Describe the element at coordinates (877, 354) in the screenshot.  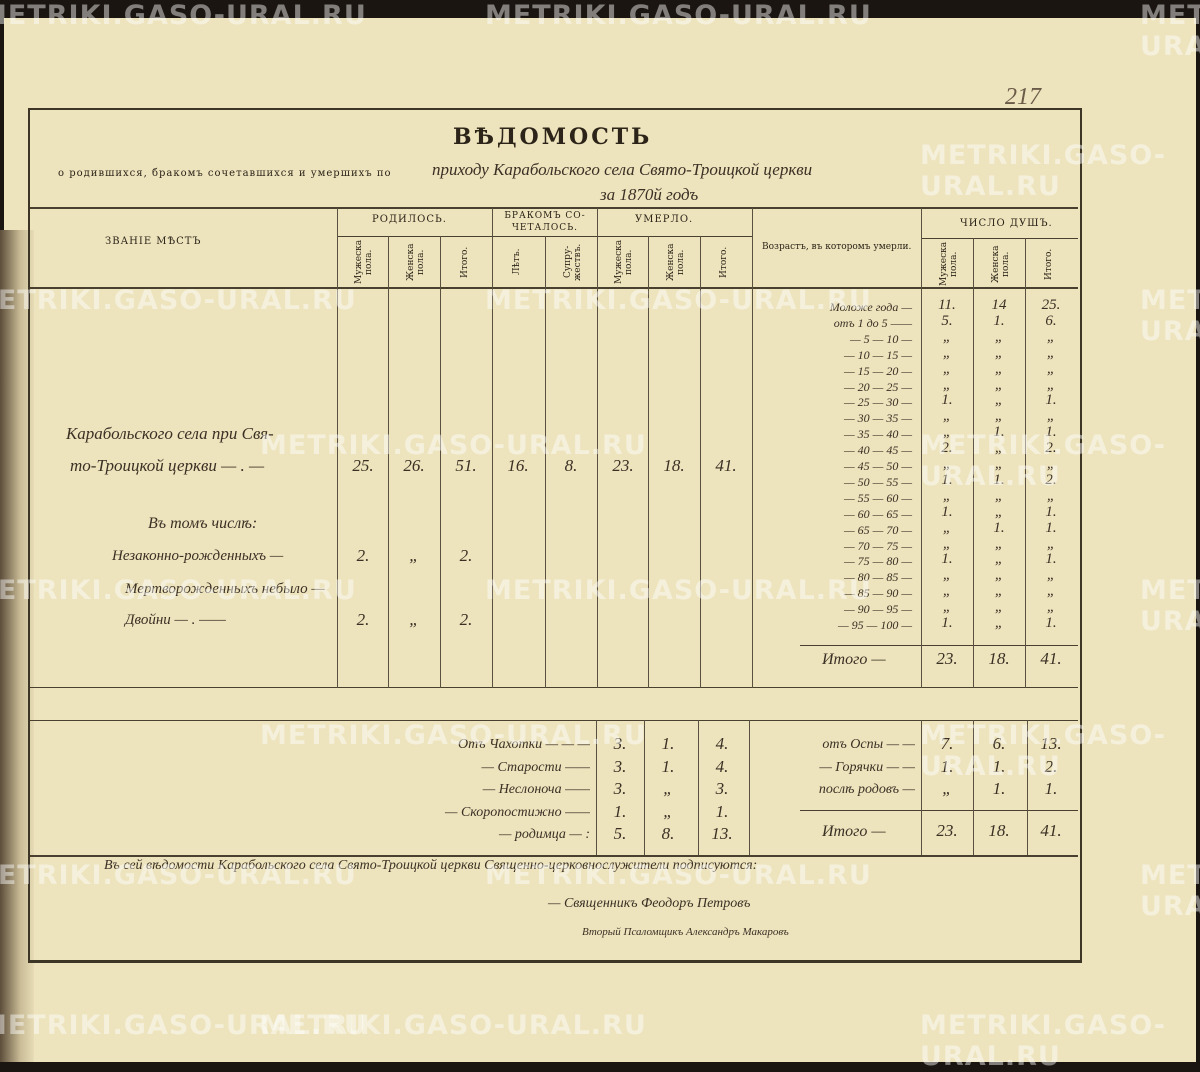
I see `age-bracket-label: — 10 — 15 —` at that location.